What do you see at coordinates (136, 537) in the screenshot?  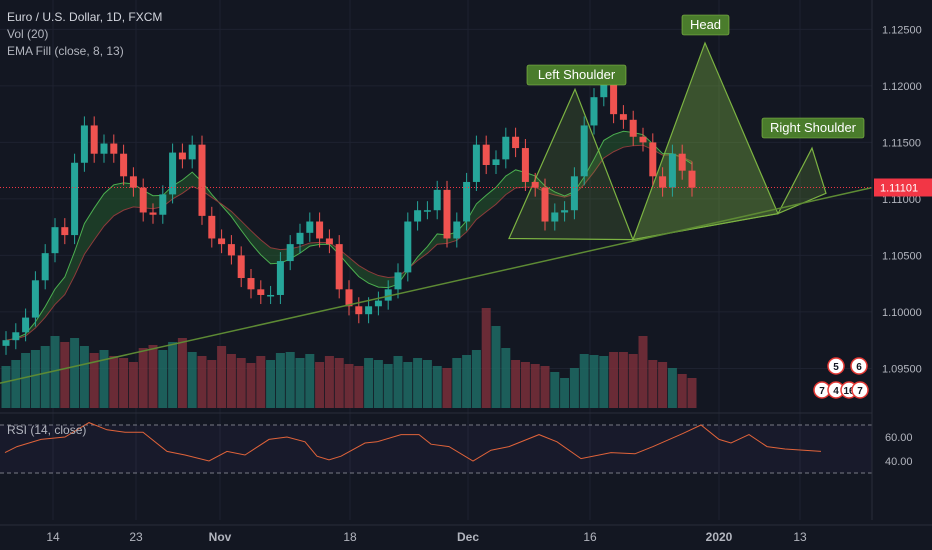 I see `time-tick: 23` at bounding box center [136, 537].